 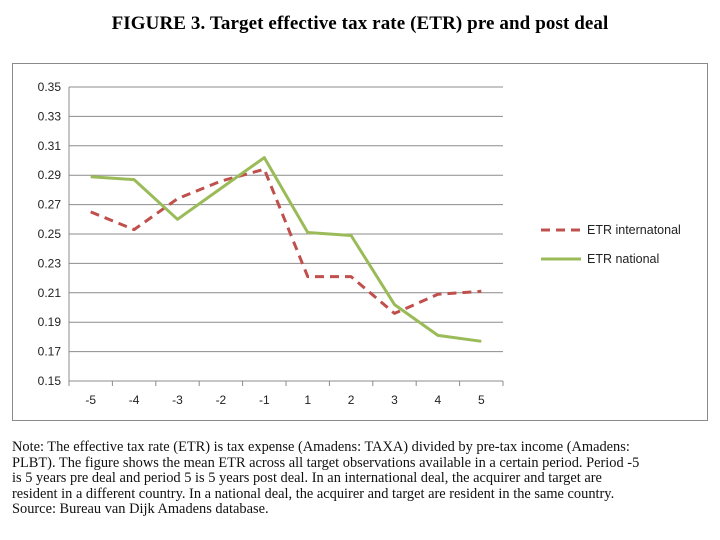 I want to click on x-tick-label: -5, so click(x=90, y=400).